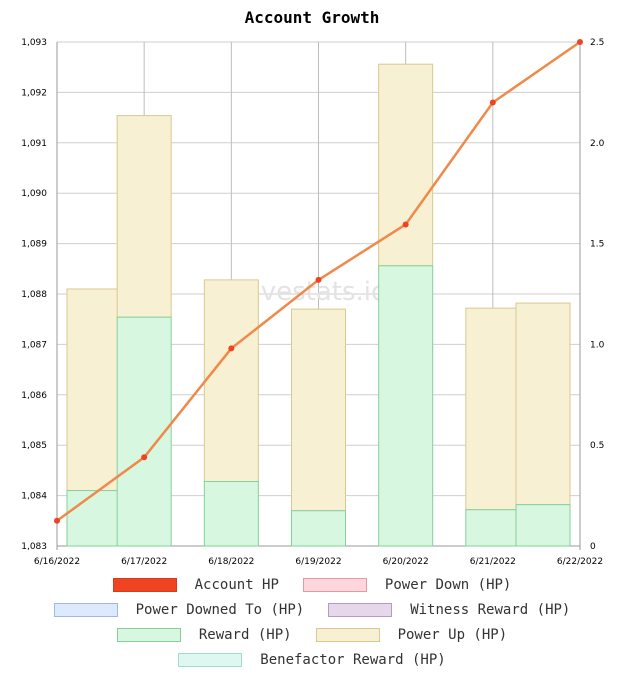 This screenshot has height=675, width=624. Describe the element at coordinates (580, 562) in the screenshot. I see `x-tick-label: 6/22/2022` at that location.